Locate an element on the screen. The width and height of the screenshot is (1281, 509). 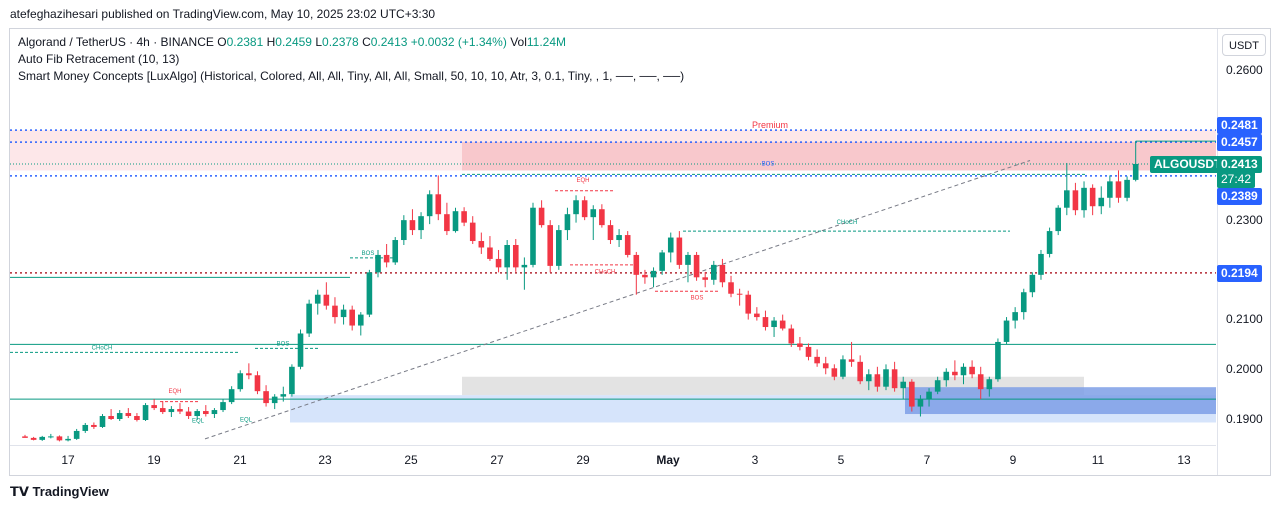
volume-label: Vol is located at coordinates (518, 42).